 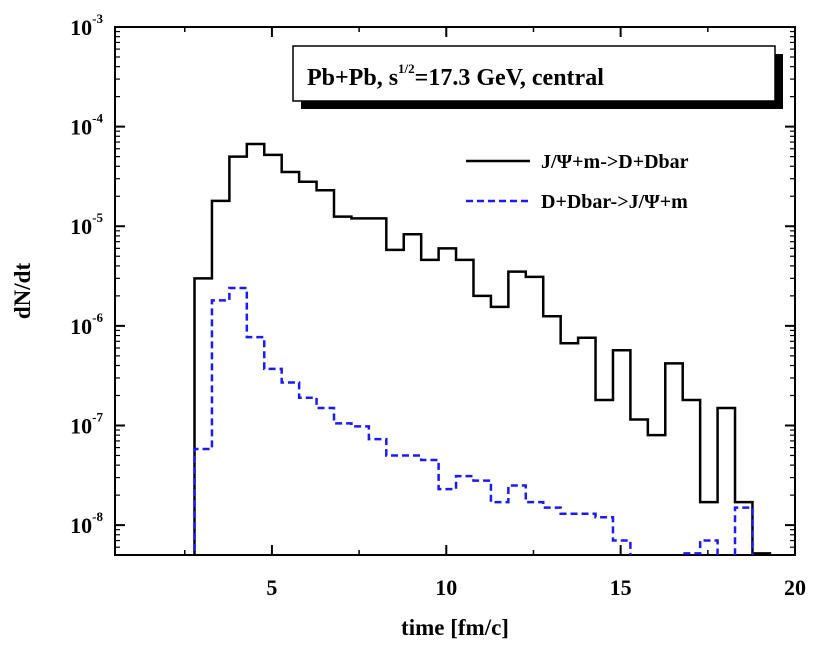 I want to click on x-tick-label: 10, so click(x=446, y=587).